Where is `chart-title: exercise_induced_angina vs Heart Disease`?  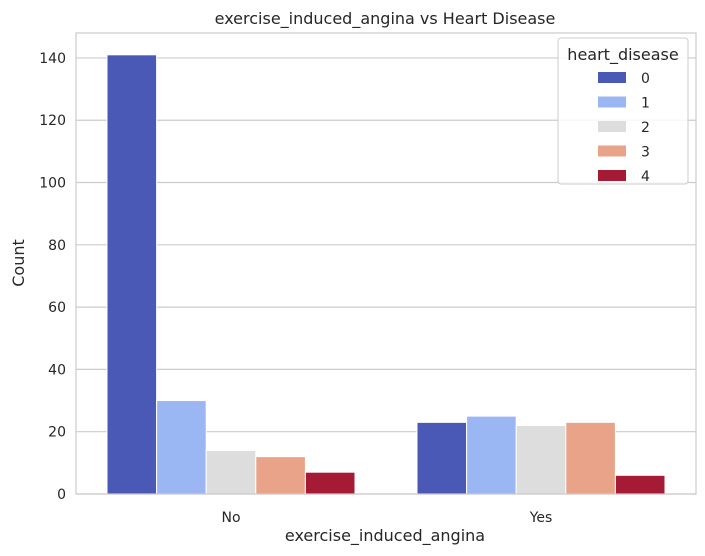 chart-title: exercise_induced_angina vs Heart Disease is located at coordinates (385, 19).